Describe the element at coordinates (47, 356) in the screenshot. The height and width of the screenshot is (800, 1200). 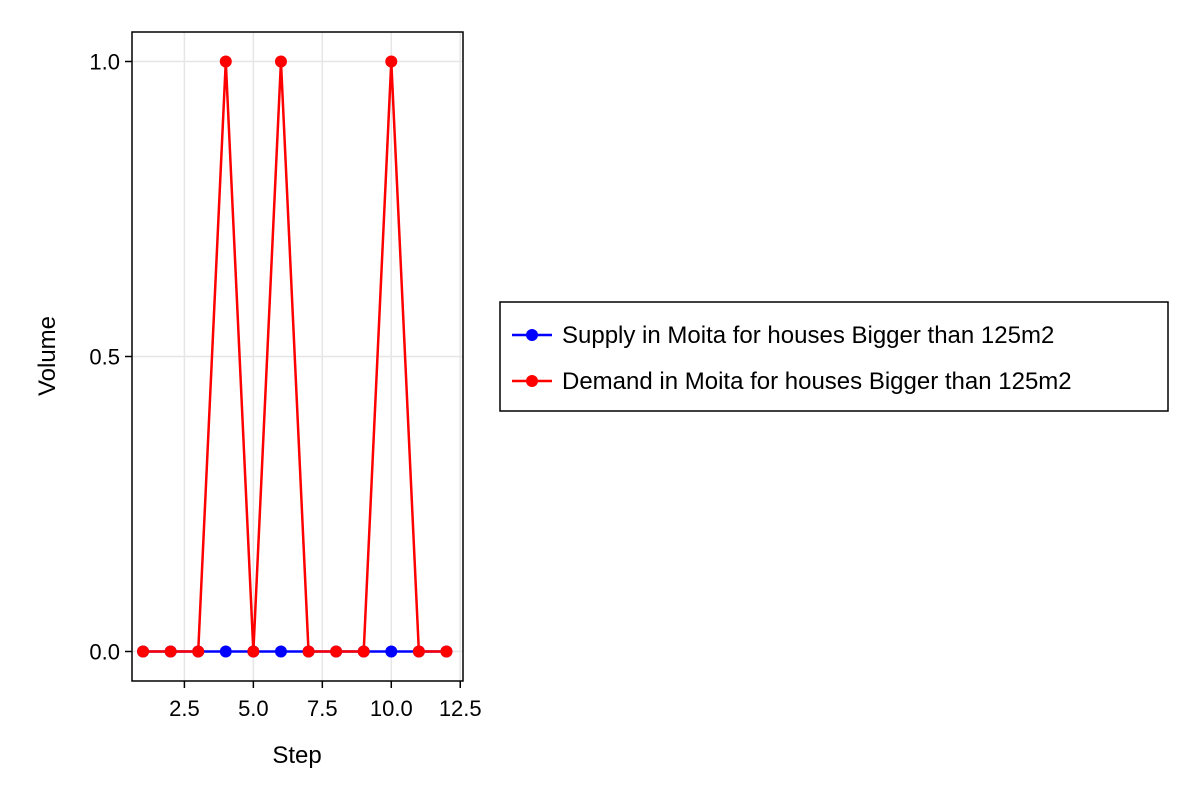
I see `y-axis-label: Volume` at that location.